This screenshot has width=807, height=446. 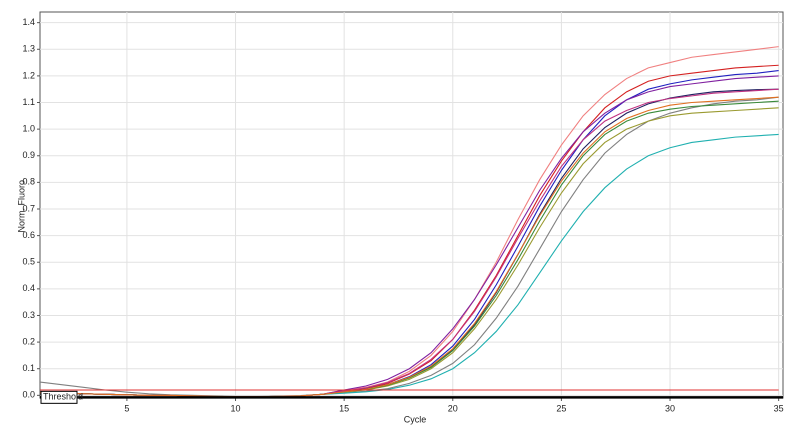 What do you see at coordinates (28, 315) in the screenshot?
I see `y-tick-label: 0.3` at bounding box center [28, 315].